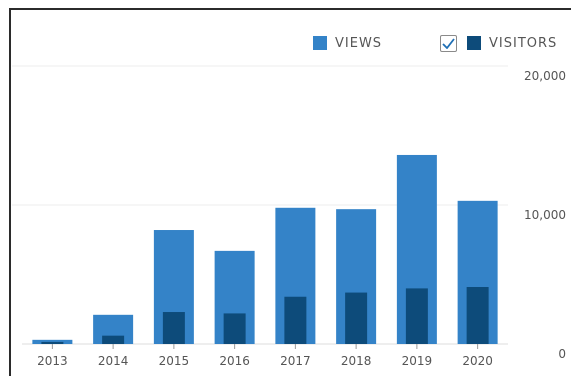  Describe the element at coordinates (523, 43) in the screenshot. I see `legend-visitors-label: VISITORS` at that location.